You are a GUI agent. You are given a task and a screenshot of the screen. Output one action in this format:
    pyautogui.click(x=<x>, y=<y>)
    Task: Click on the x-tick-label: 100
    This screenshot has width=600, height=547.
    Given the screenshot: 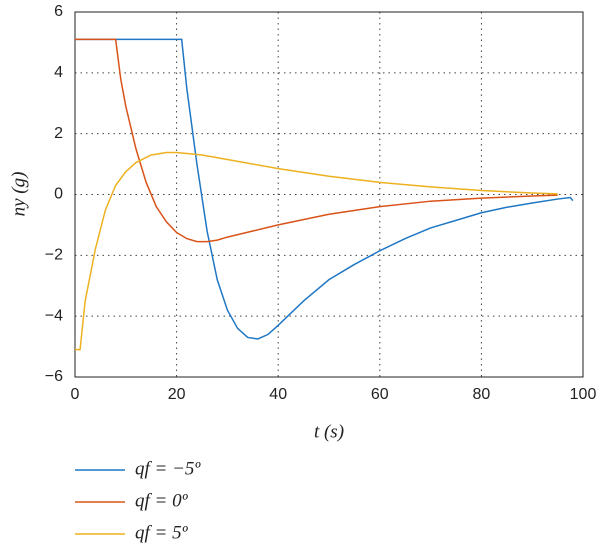 What is the action you would take?
    pyautogui.click(x=583, y=394)
    